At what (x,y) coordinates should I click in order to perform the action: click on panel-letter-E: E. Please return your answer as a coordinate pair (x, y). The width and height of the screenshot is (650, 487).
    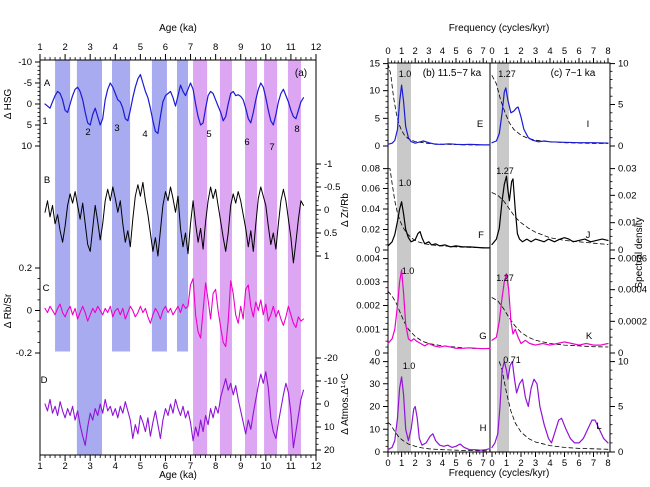
    Looking at the image, I should click on (480, 124).